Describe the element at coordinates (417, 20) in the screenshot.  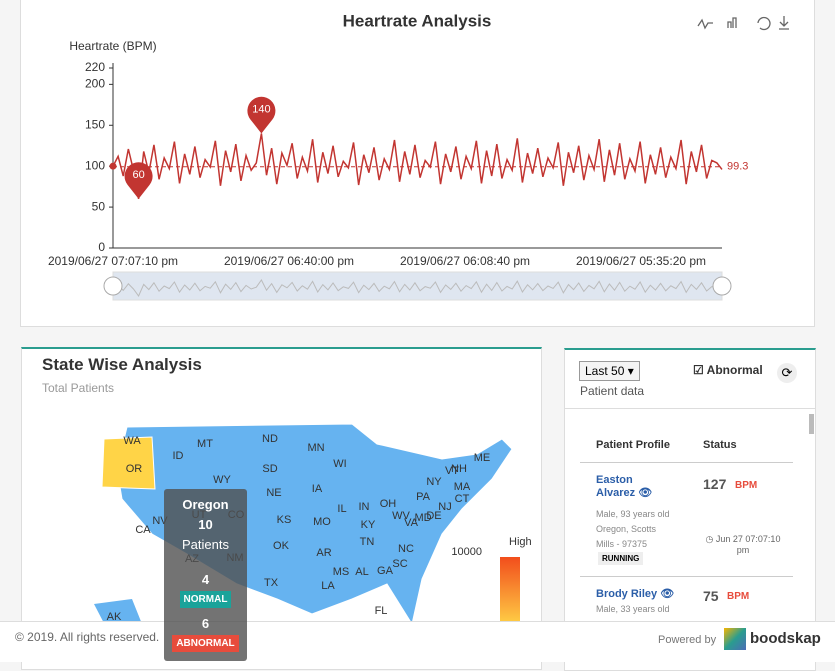
I see `chart-title: Heartrate Analysis` at that location.